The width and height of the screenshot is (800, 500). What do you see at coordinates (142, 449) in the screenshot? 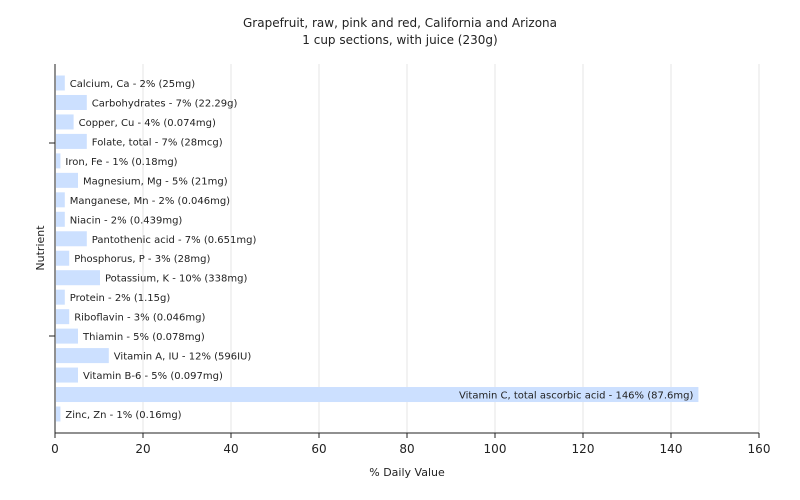
I see `x-tick-label: 20` at bounding box center [142, 449].